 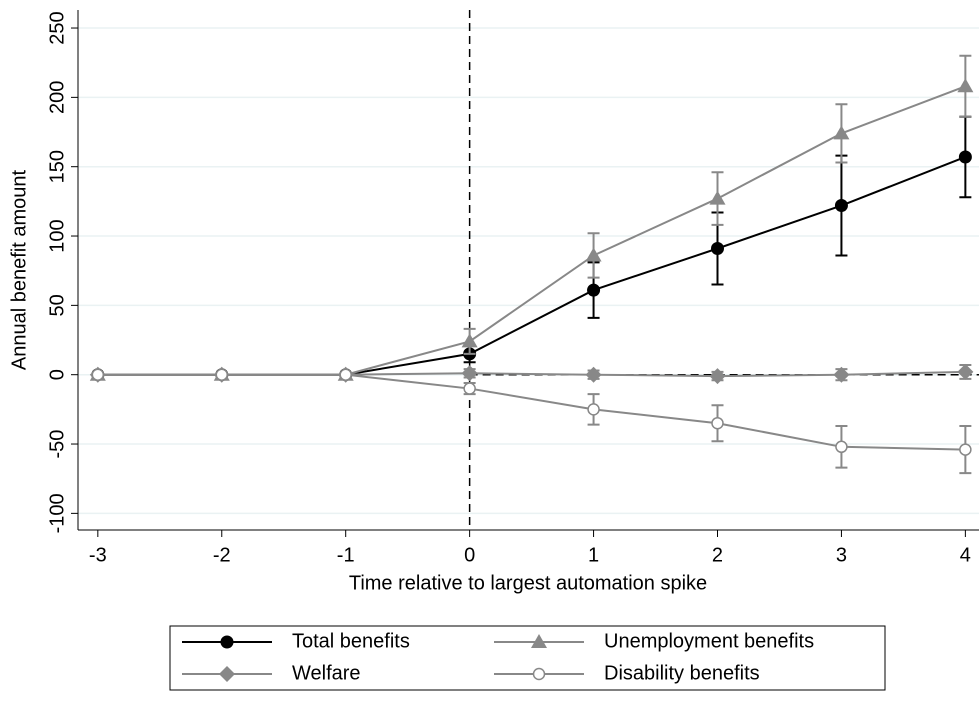 I want to click on x-tick-label: 0, so click(x=469, y=555).